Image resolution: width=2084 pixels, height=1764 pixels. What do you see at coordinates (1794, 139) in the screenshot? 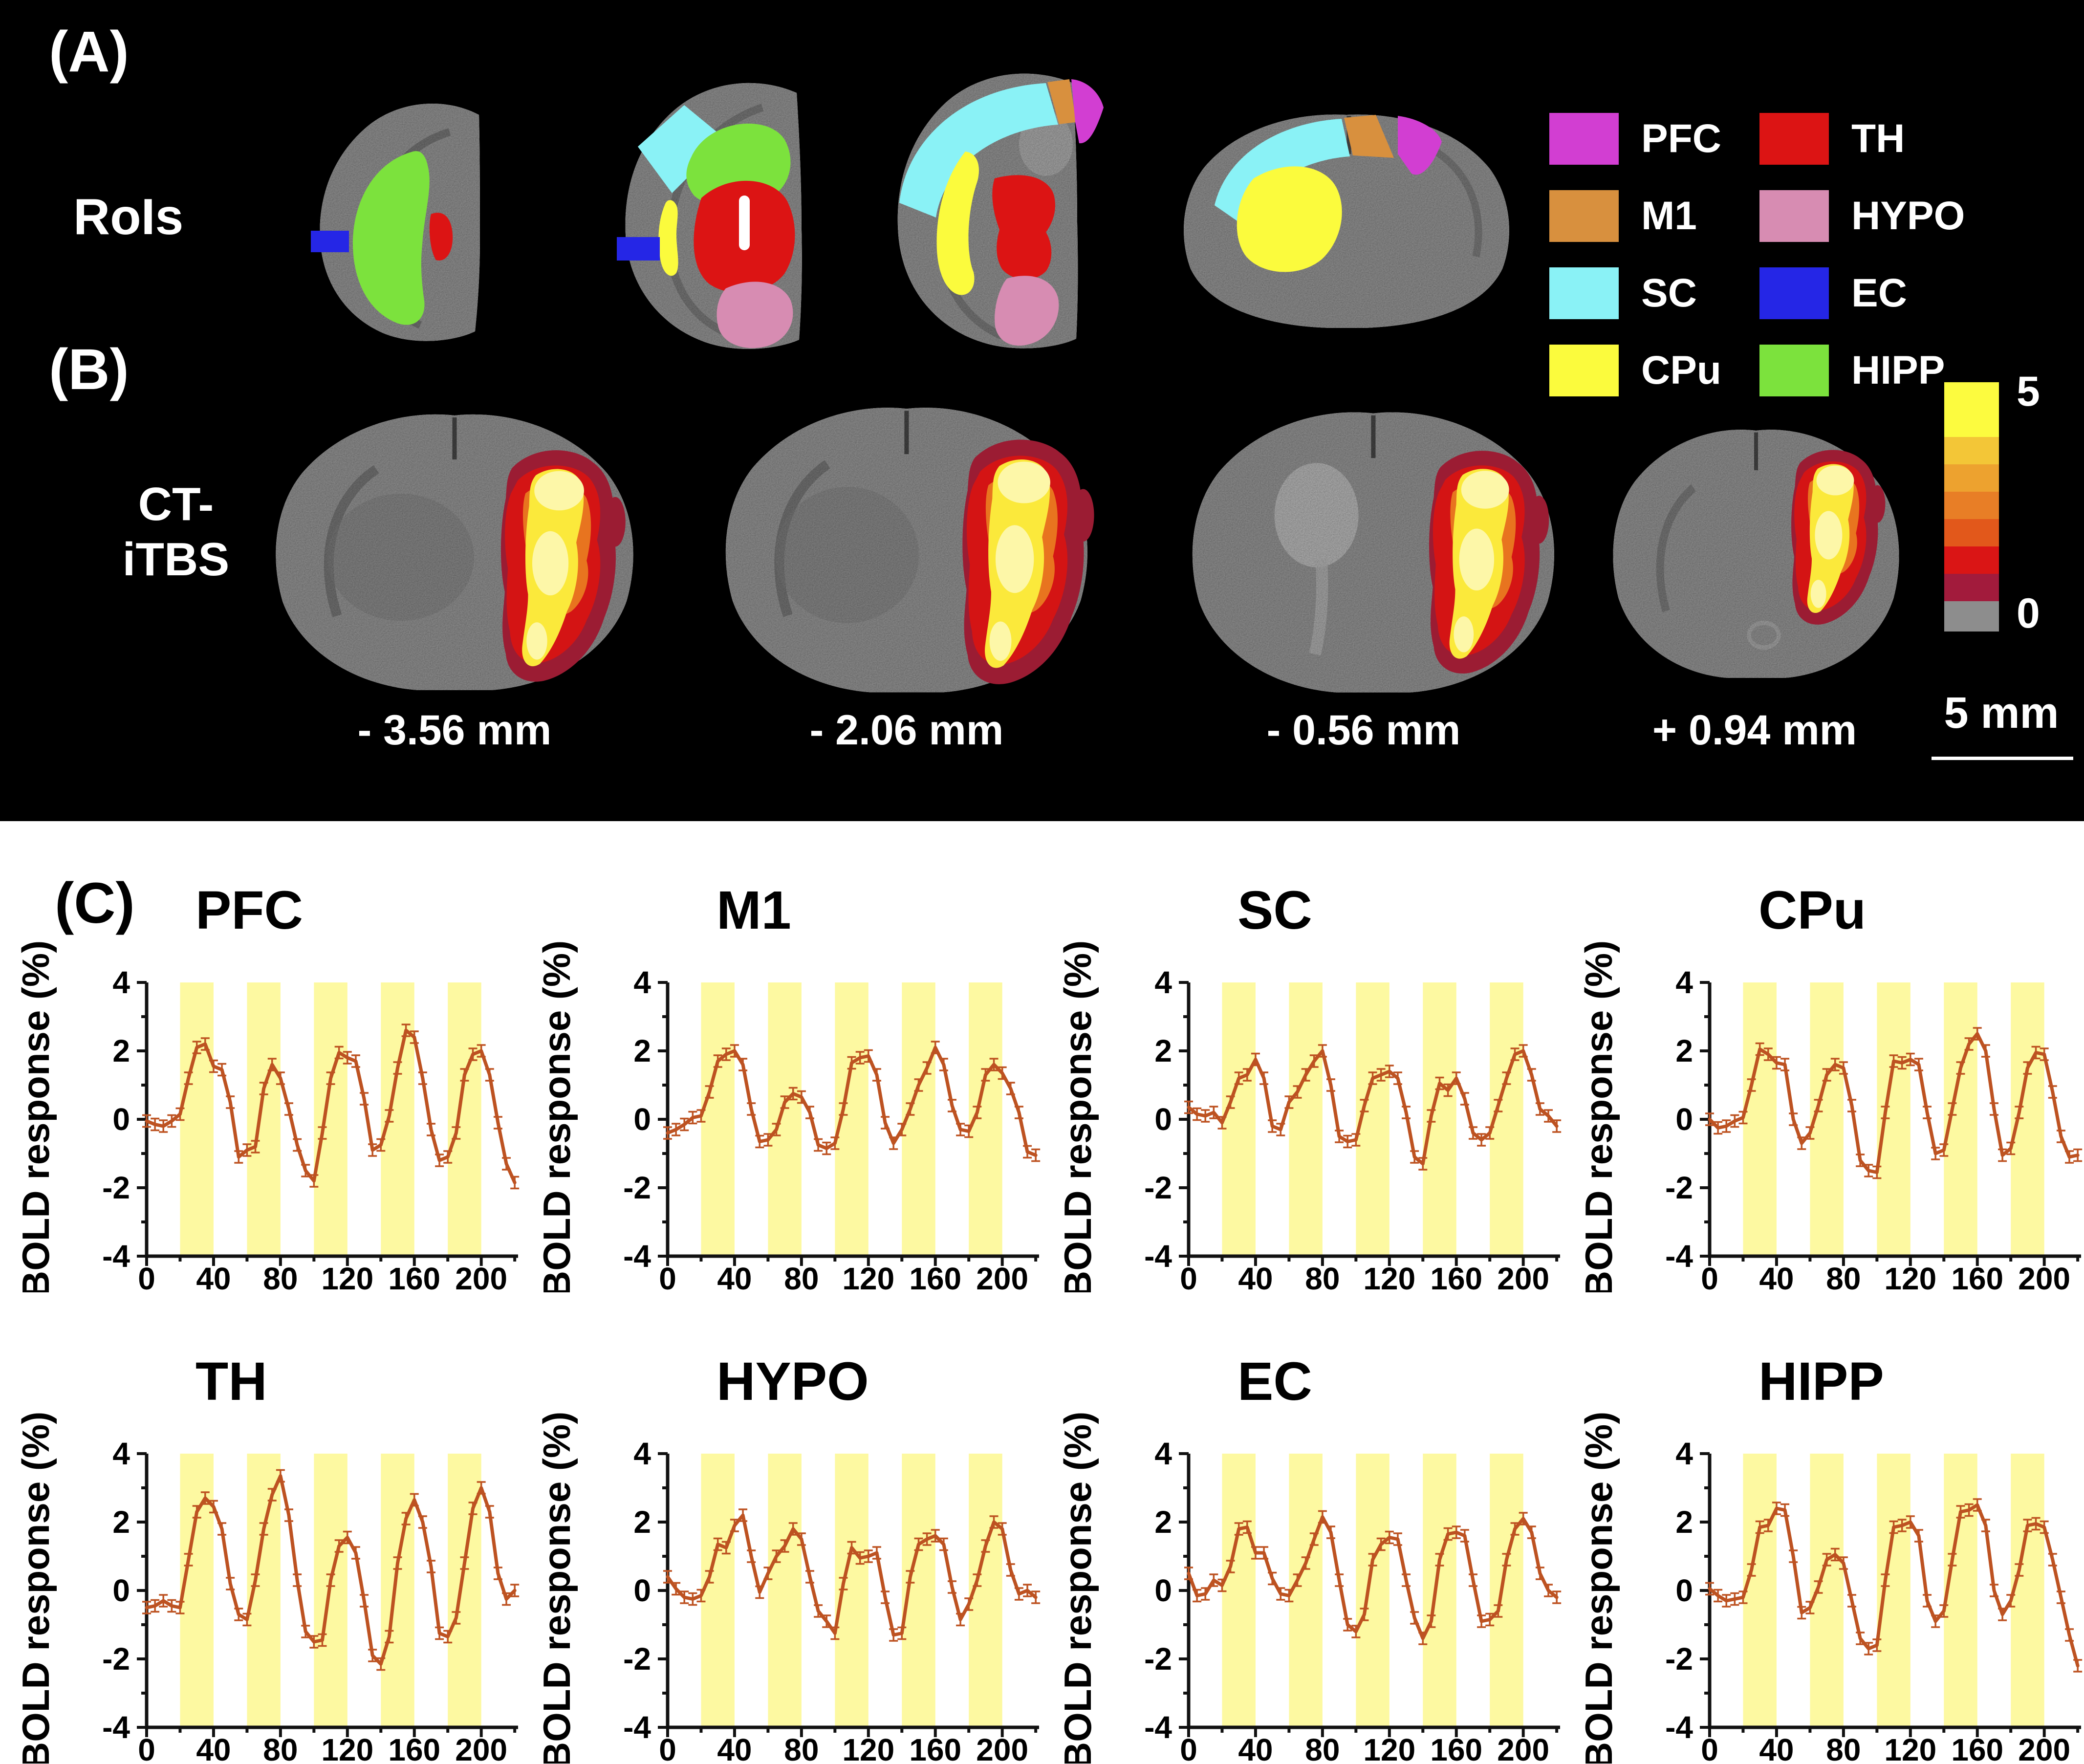
I see `legend-swatch-th` at bounding box center [1794, 139].